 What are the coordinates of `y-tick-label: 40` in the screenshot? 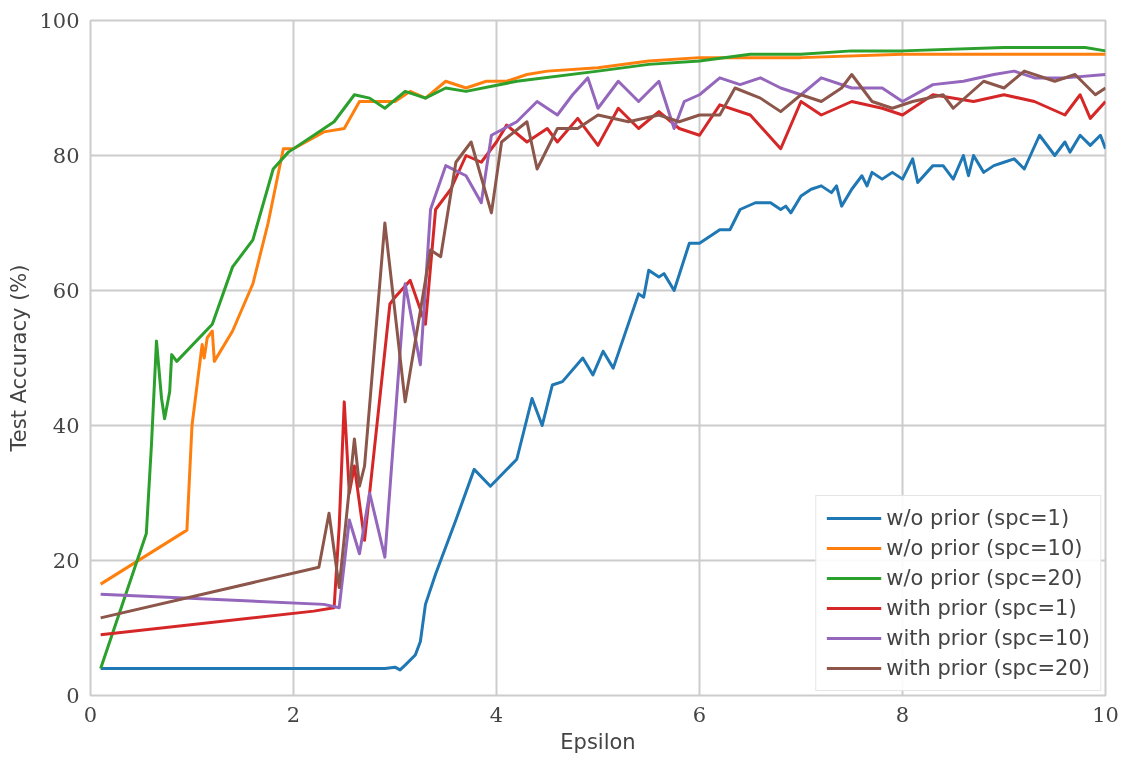 It's located at (66, 426).